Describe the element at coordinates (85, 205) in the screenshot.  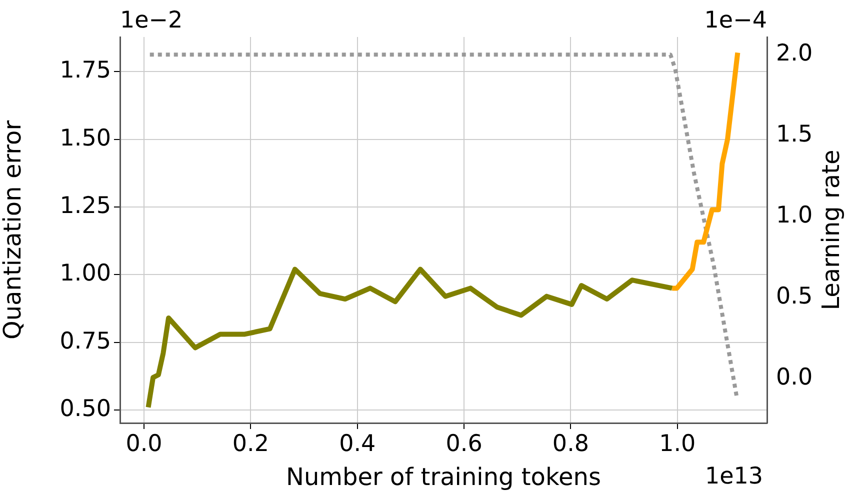
I see `y-tick-label: 1.25` at that location.